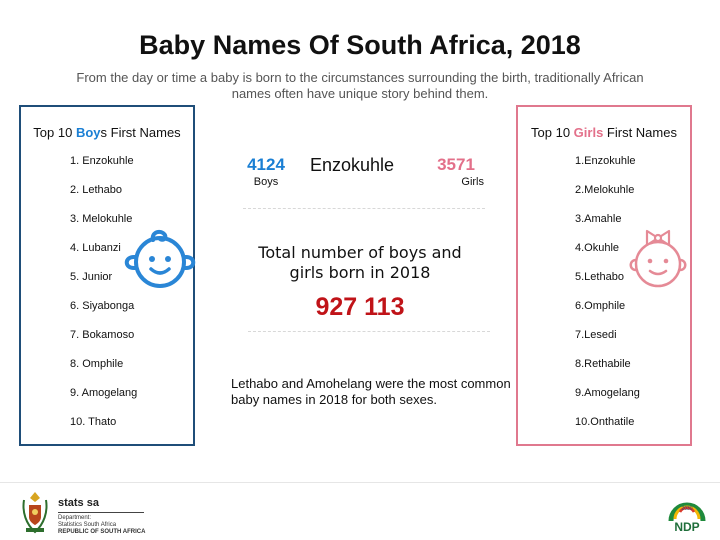  What do you see at coordinates (456, 164) in the screenshot?
I see `girls-count: 3571` at bounding box center [456, 164].